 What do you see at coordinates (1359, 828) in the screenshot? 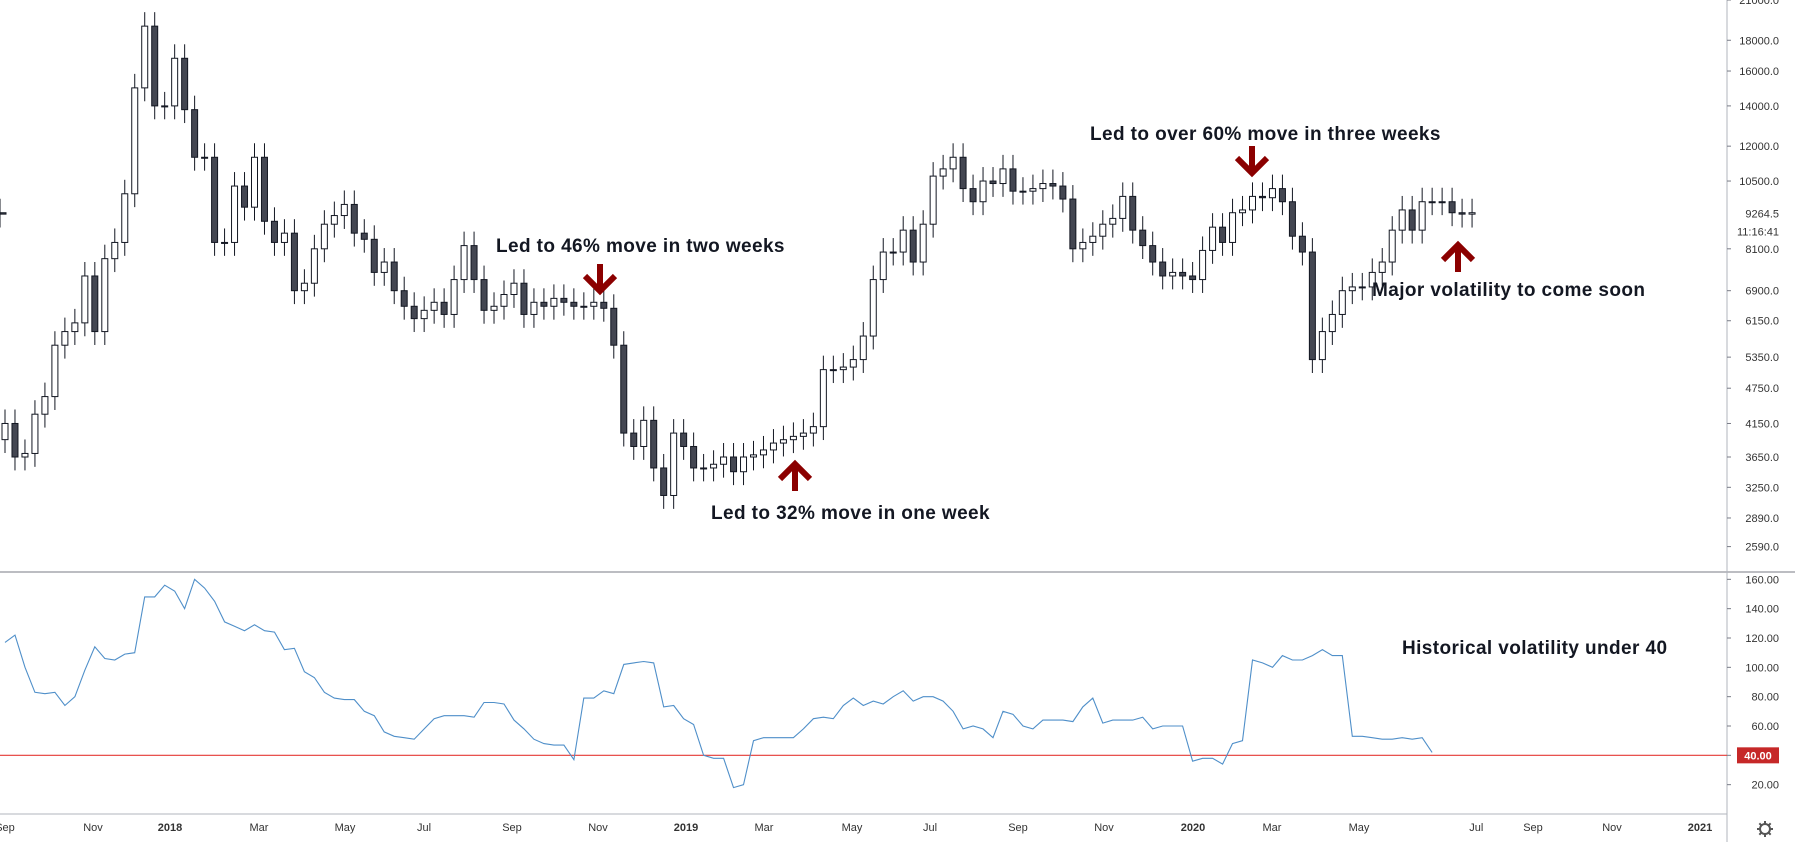
I see `time-tick-label: May` at bounding box center [1359, 828].